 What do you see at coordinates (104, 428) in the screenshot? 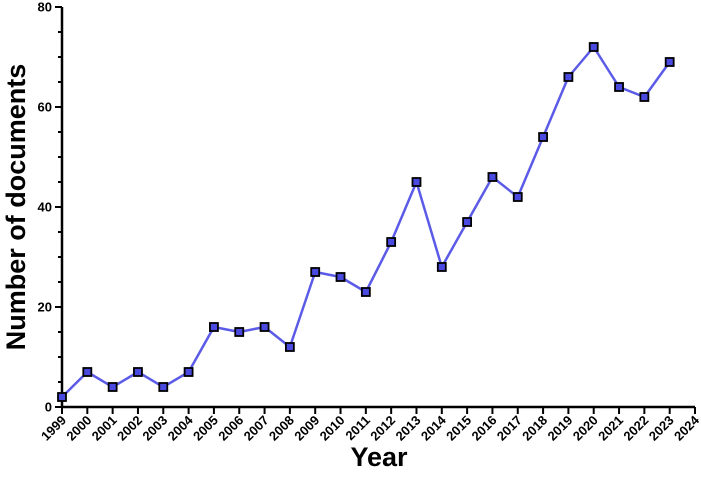
I see `x-tick-label: 2001` at bounding box center [104, 428].